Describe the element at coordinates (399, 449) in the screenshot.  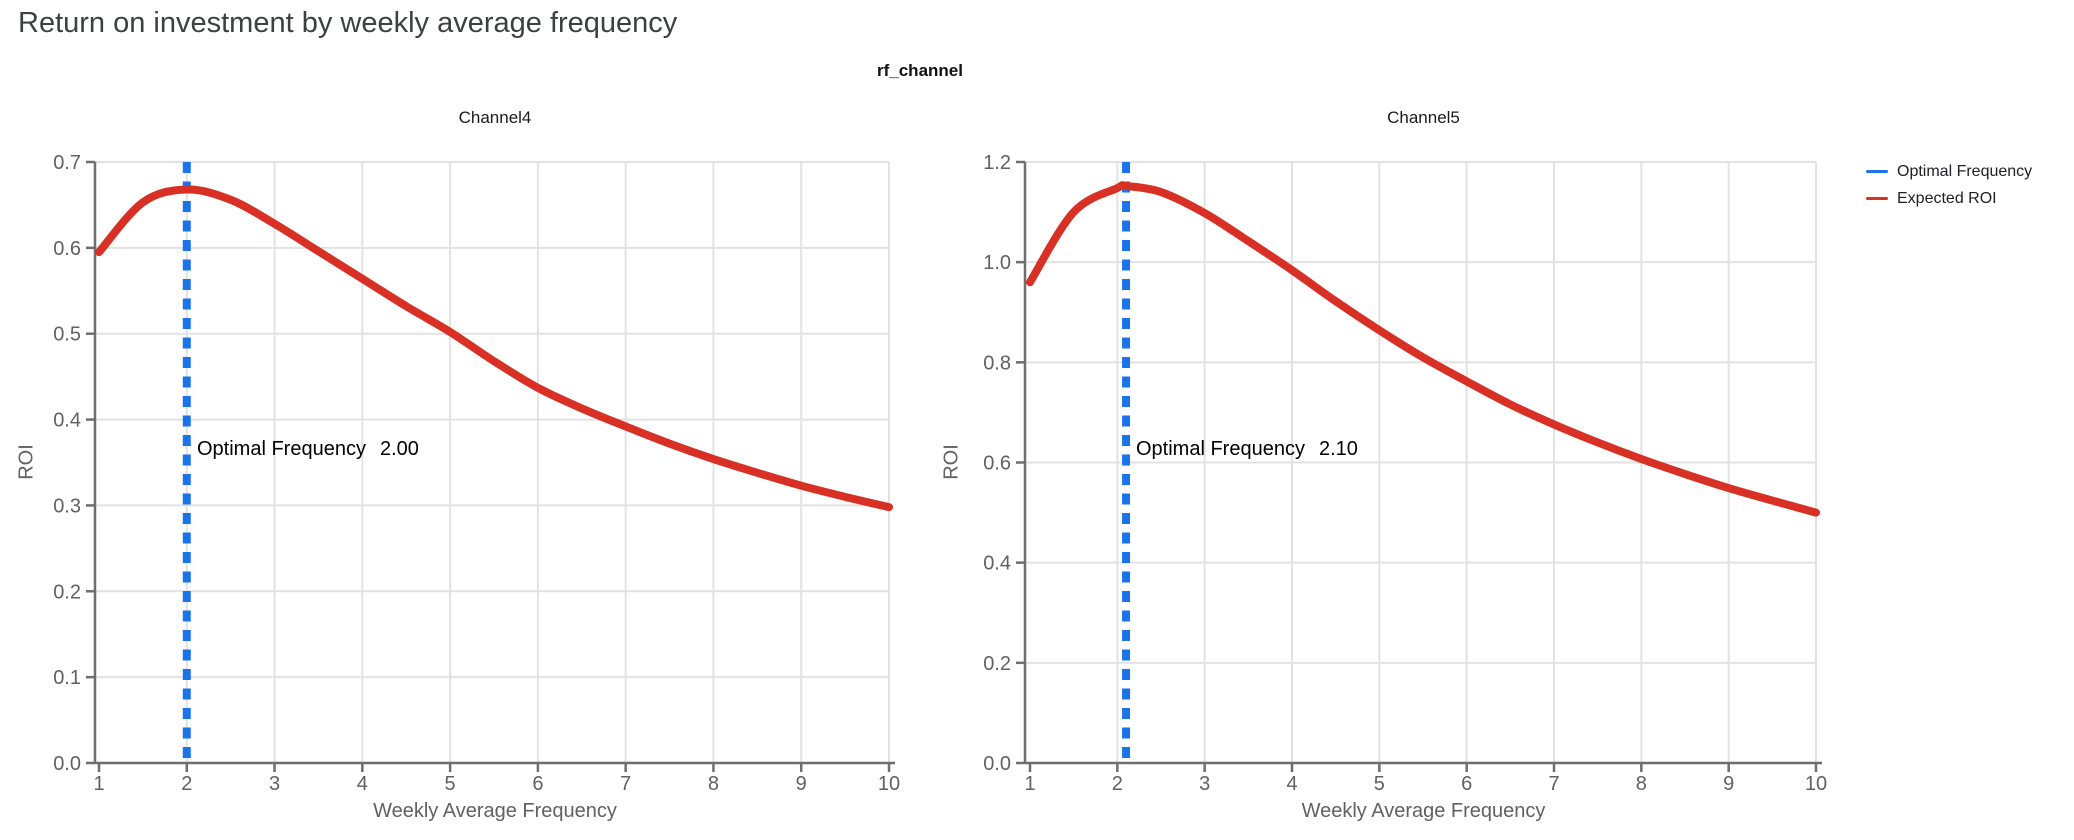
I see `annotation-value: 2.00` at that location.